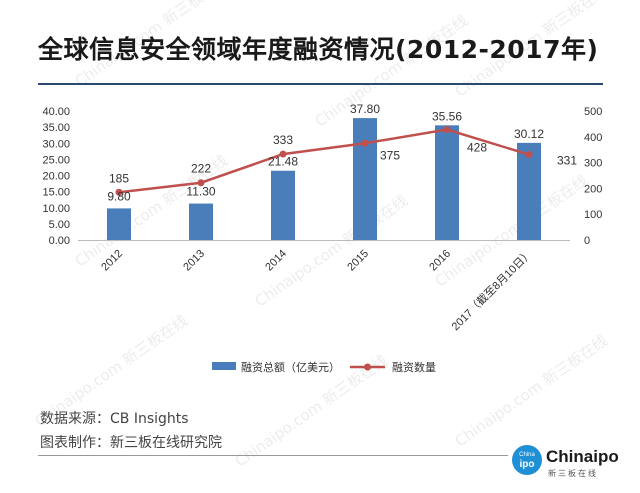  Describe the element at coordinates (59, 225) in the screenshot. I see `left-axis-tick-label: 5.00` at that location.